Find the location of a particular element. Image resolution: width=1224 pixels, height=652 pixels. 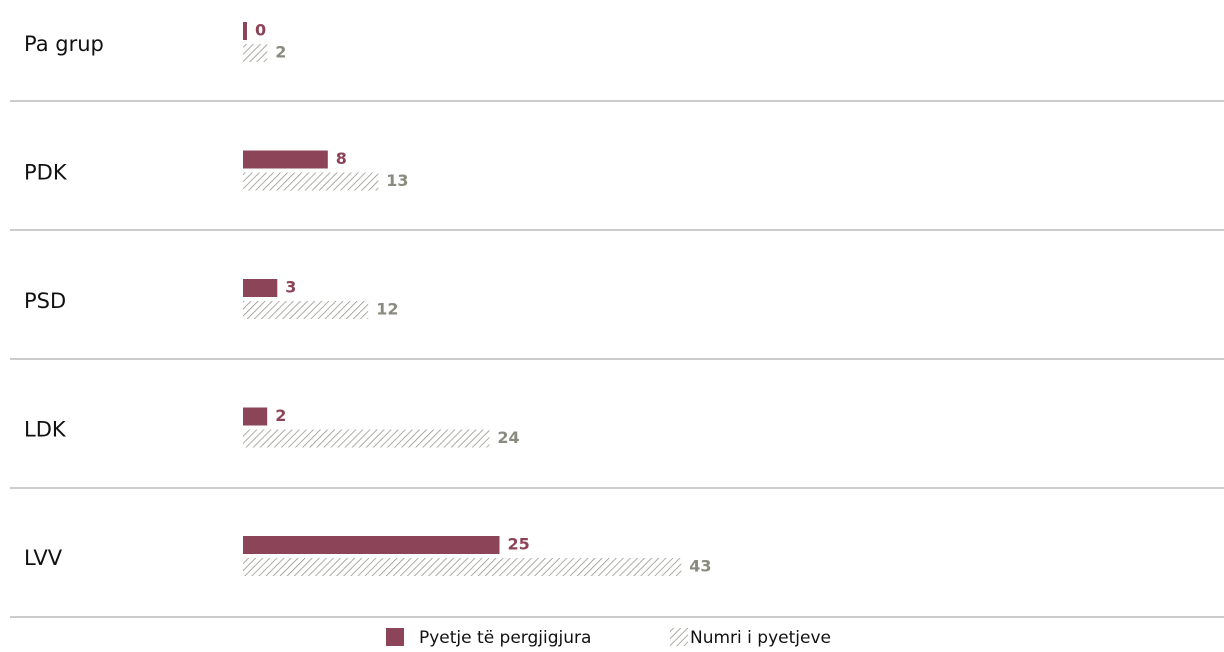

value-label: 13 is located at coordinates (397, 180).